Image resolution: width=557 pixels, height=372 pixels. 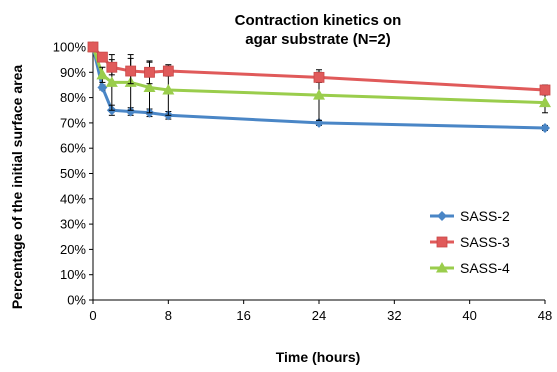 I want to click on x-tick-label: 40, so click(x=469, y=315).